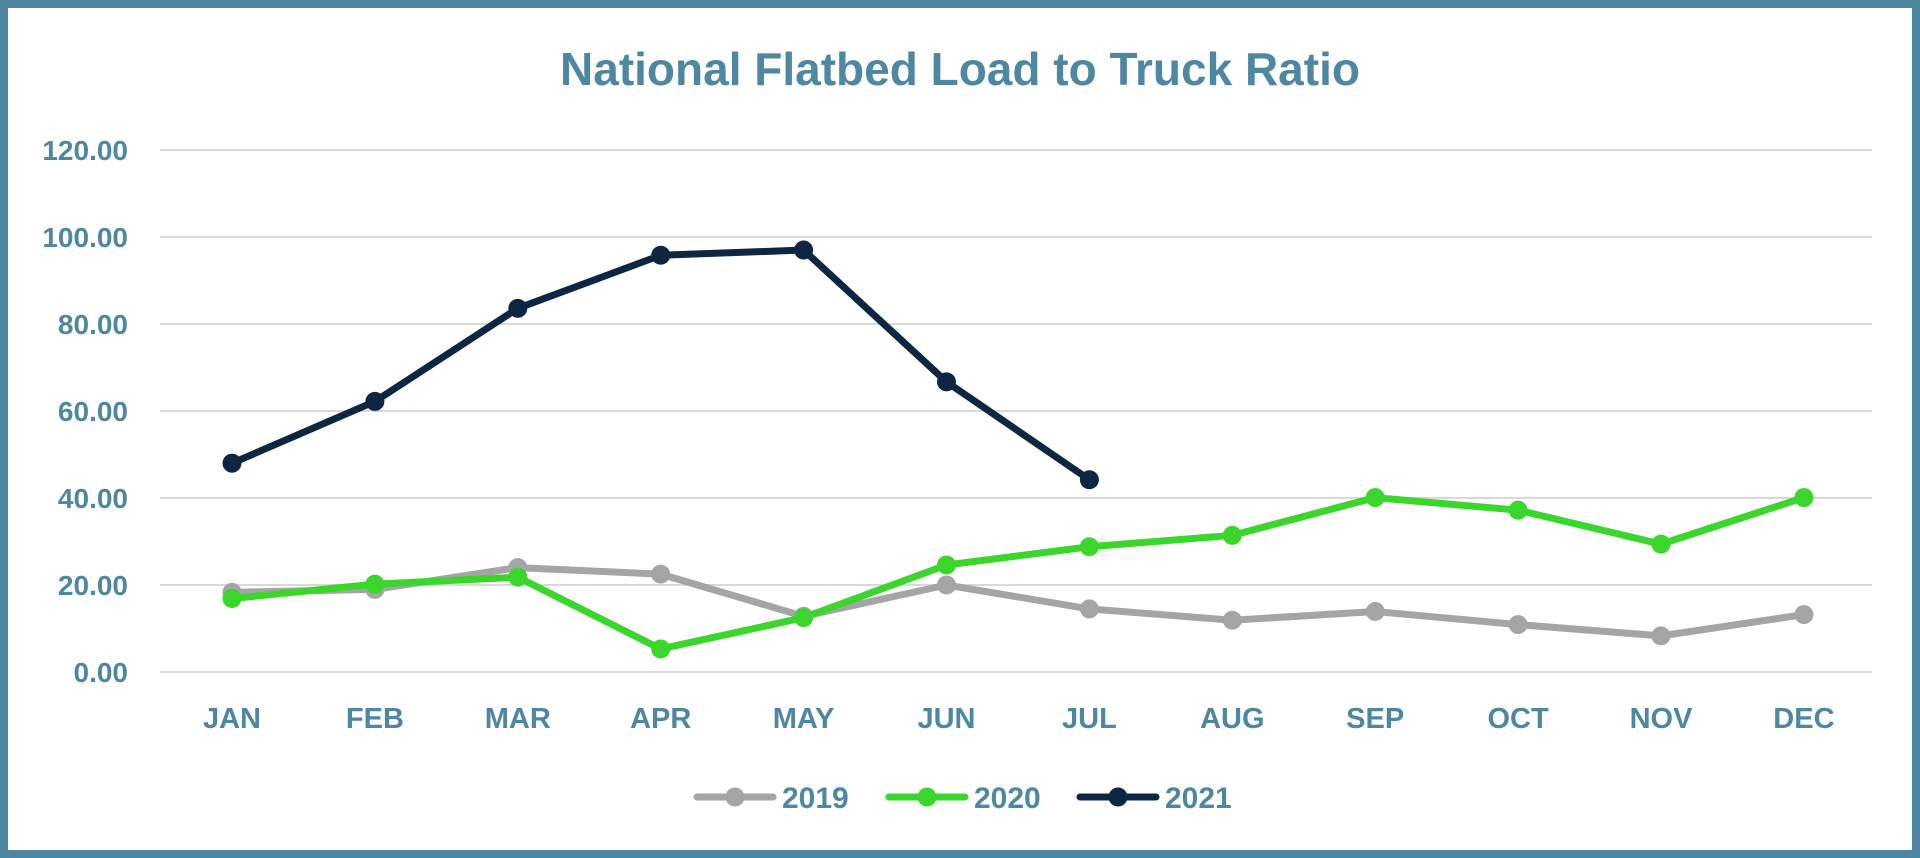  What do you see at coordinates (518, 308) in the screenshot?
I see `data-point-2021-MAR` at bounding box center [518, 308].